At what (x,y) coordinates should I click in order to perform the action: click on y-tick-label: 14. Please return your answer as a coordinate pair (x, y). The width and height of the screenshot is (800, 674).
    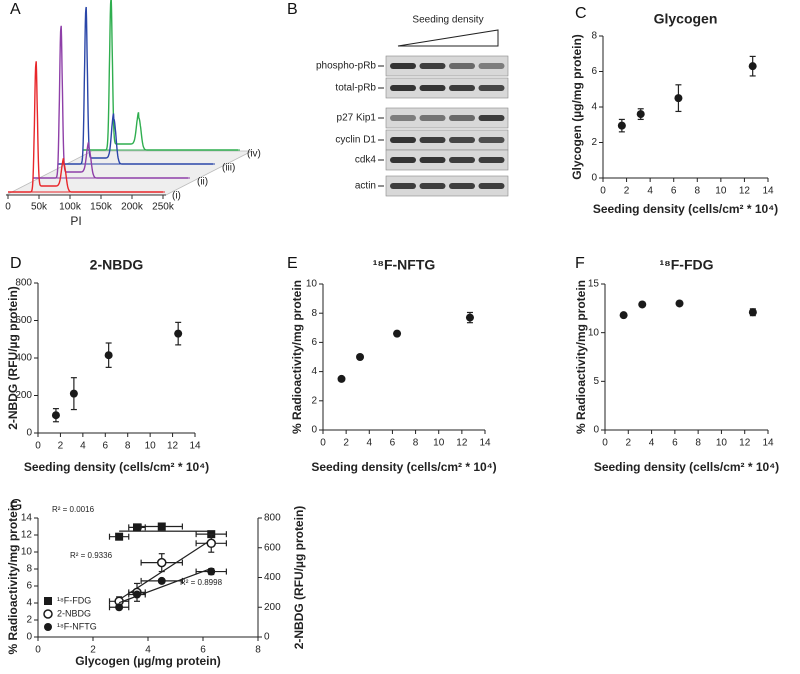
    Looking at the image, I should click on (27, 518).